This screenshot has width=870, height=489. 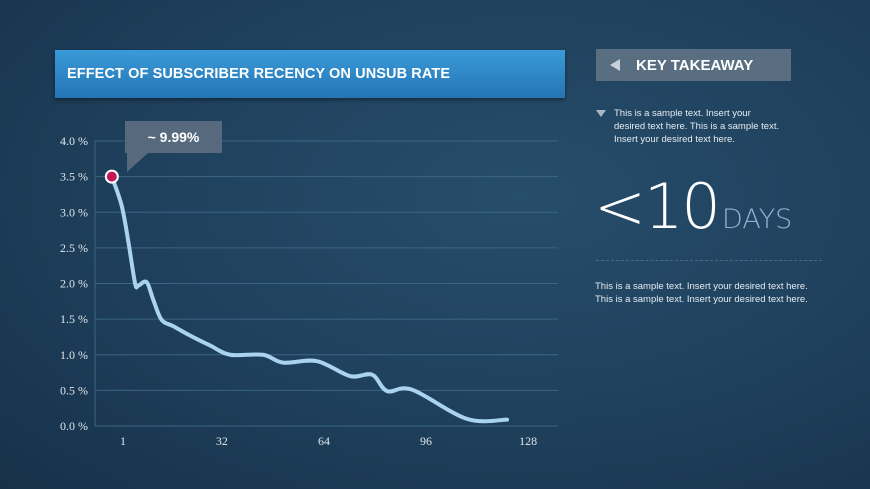 What do you see at coordinates (615, 65) in the screenshot?
I see `left-arrow-icon` at bounding box center [615, 65].